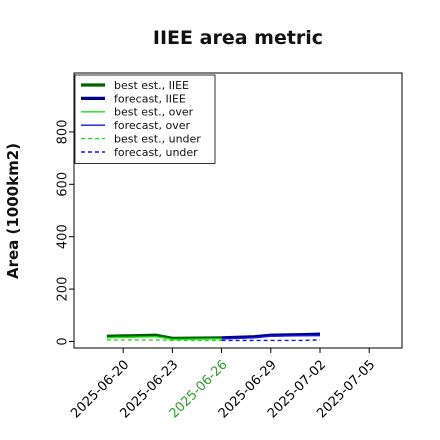  What do you see at coordinates (154, 112) in the screenshot?
I see `legend-label: best est., over` at bounding box center [154, 112].